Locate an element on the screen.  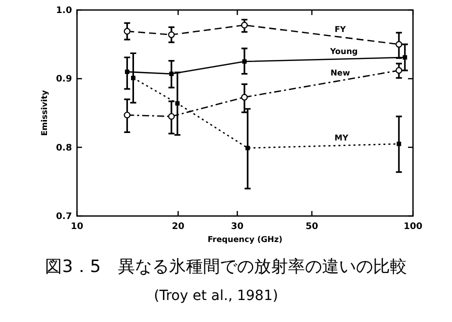
text: 図3．5 異なる氷種間での放射率の違いの比較 is located at coordinates (226, 267).